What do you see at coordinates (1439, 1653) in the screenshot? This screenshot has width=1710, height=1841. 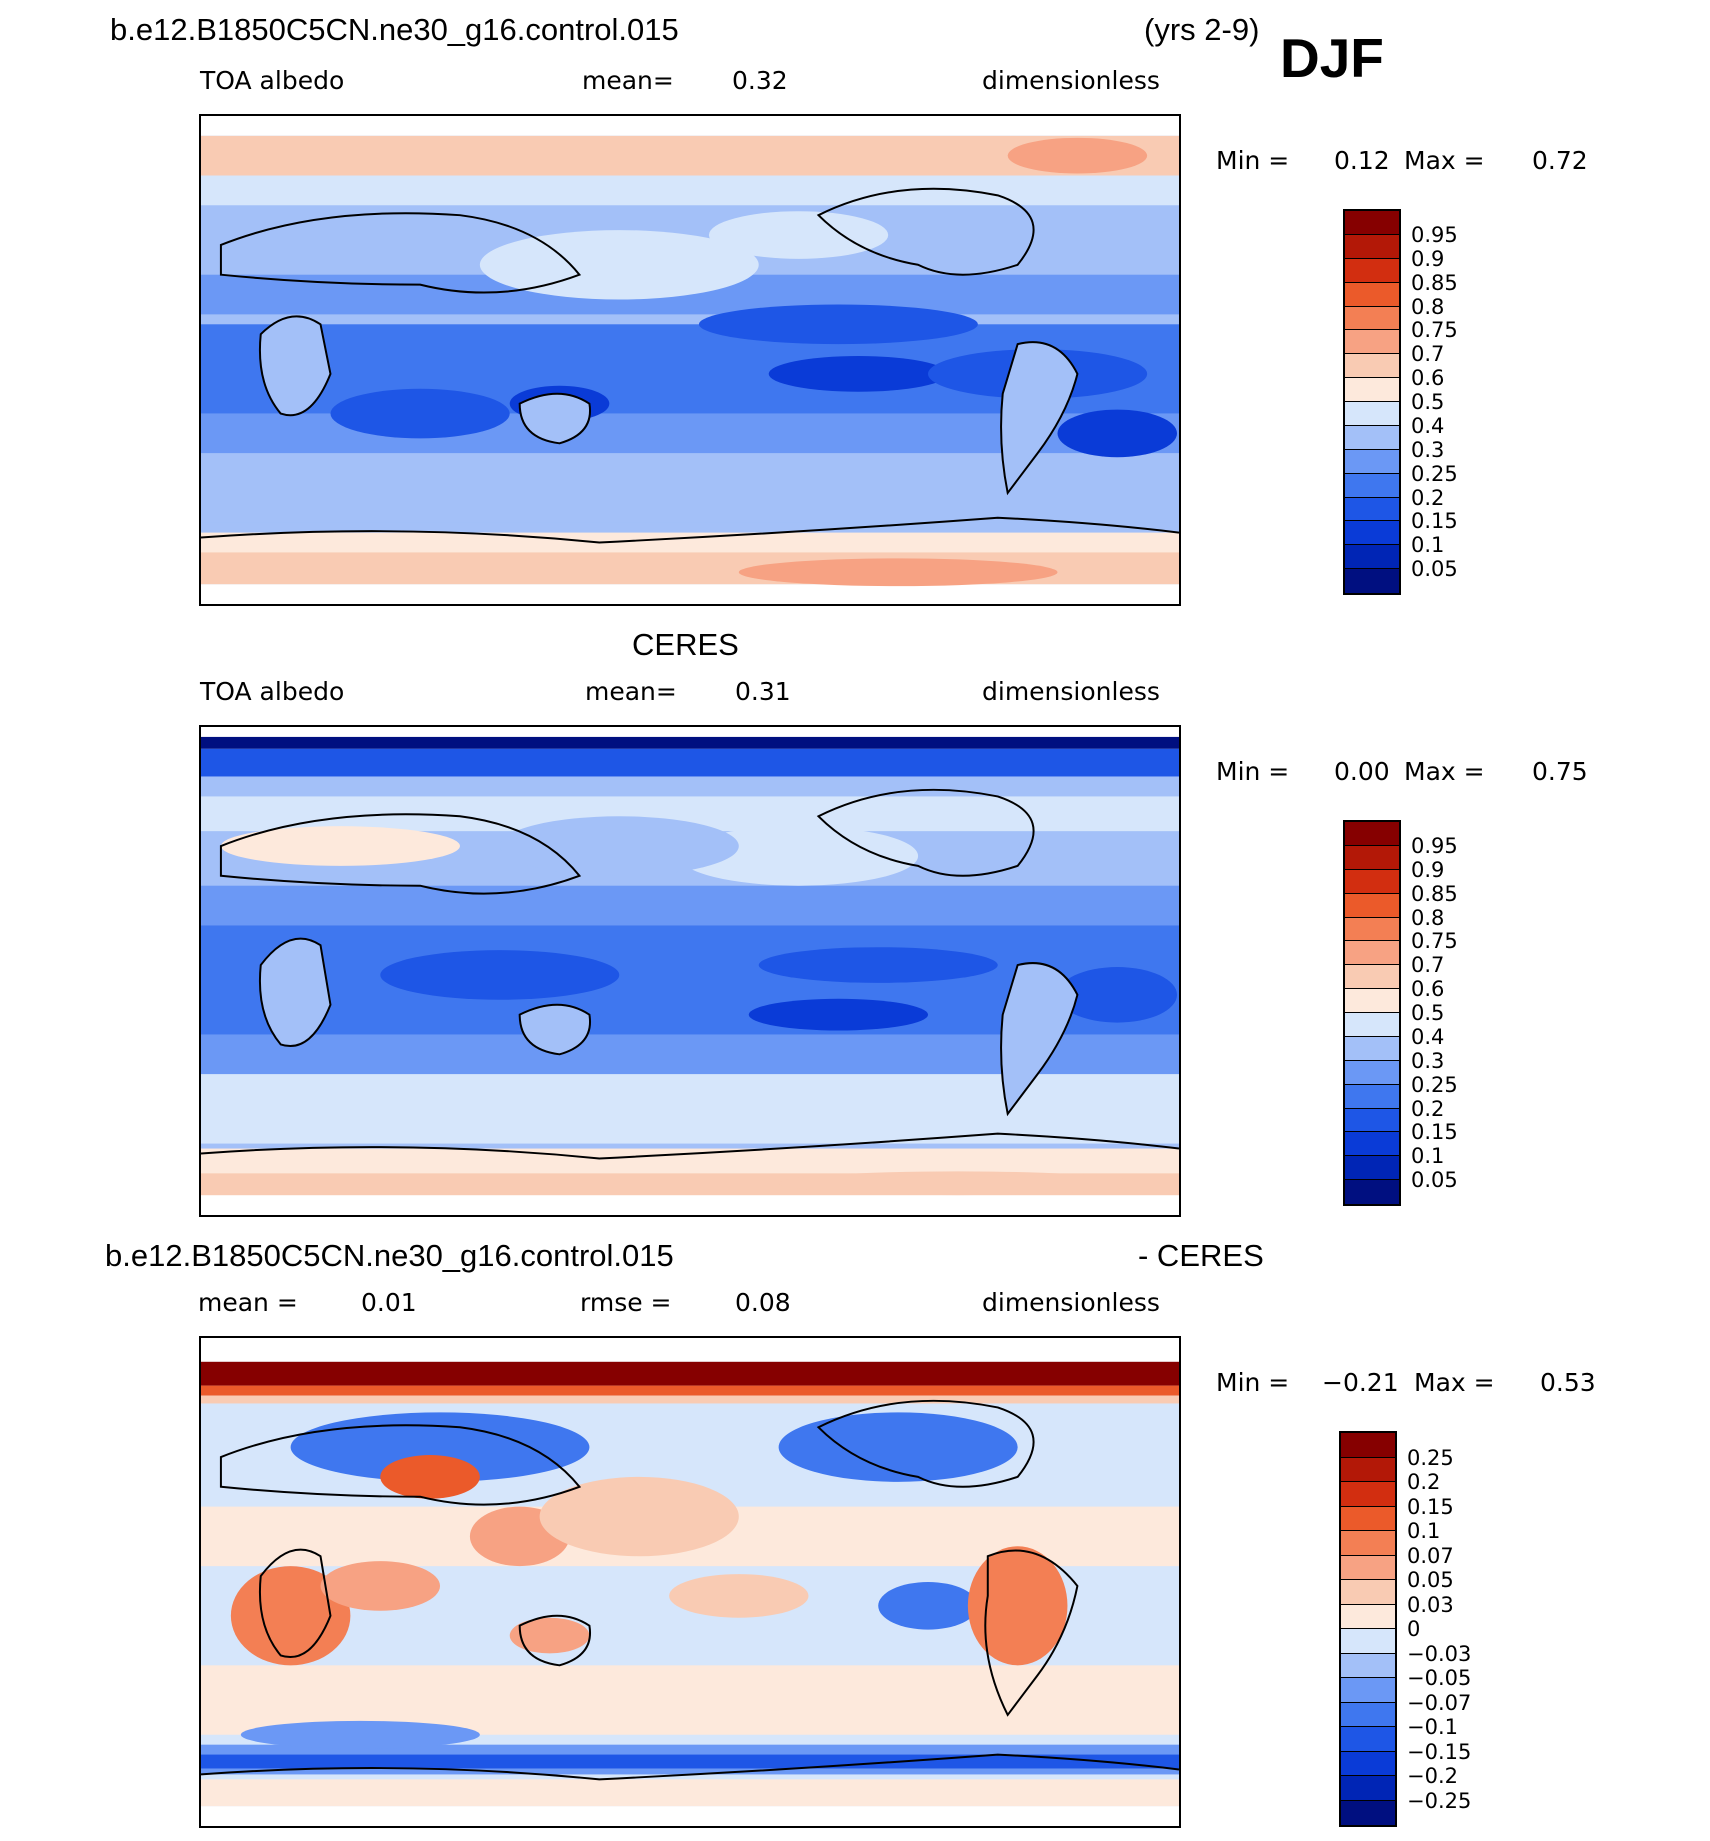 I see `colorbar-tick-label: −0.03` at bounding box center [1439, 1653].